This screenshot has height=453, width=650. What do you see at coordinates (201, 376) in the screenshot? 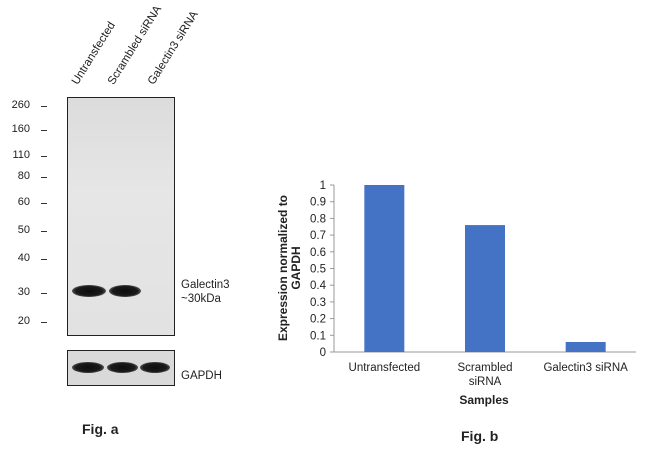
I see `gapdh-label: GAPDH` at bounding box center [201, 376].